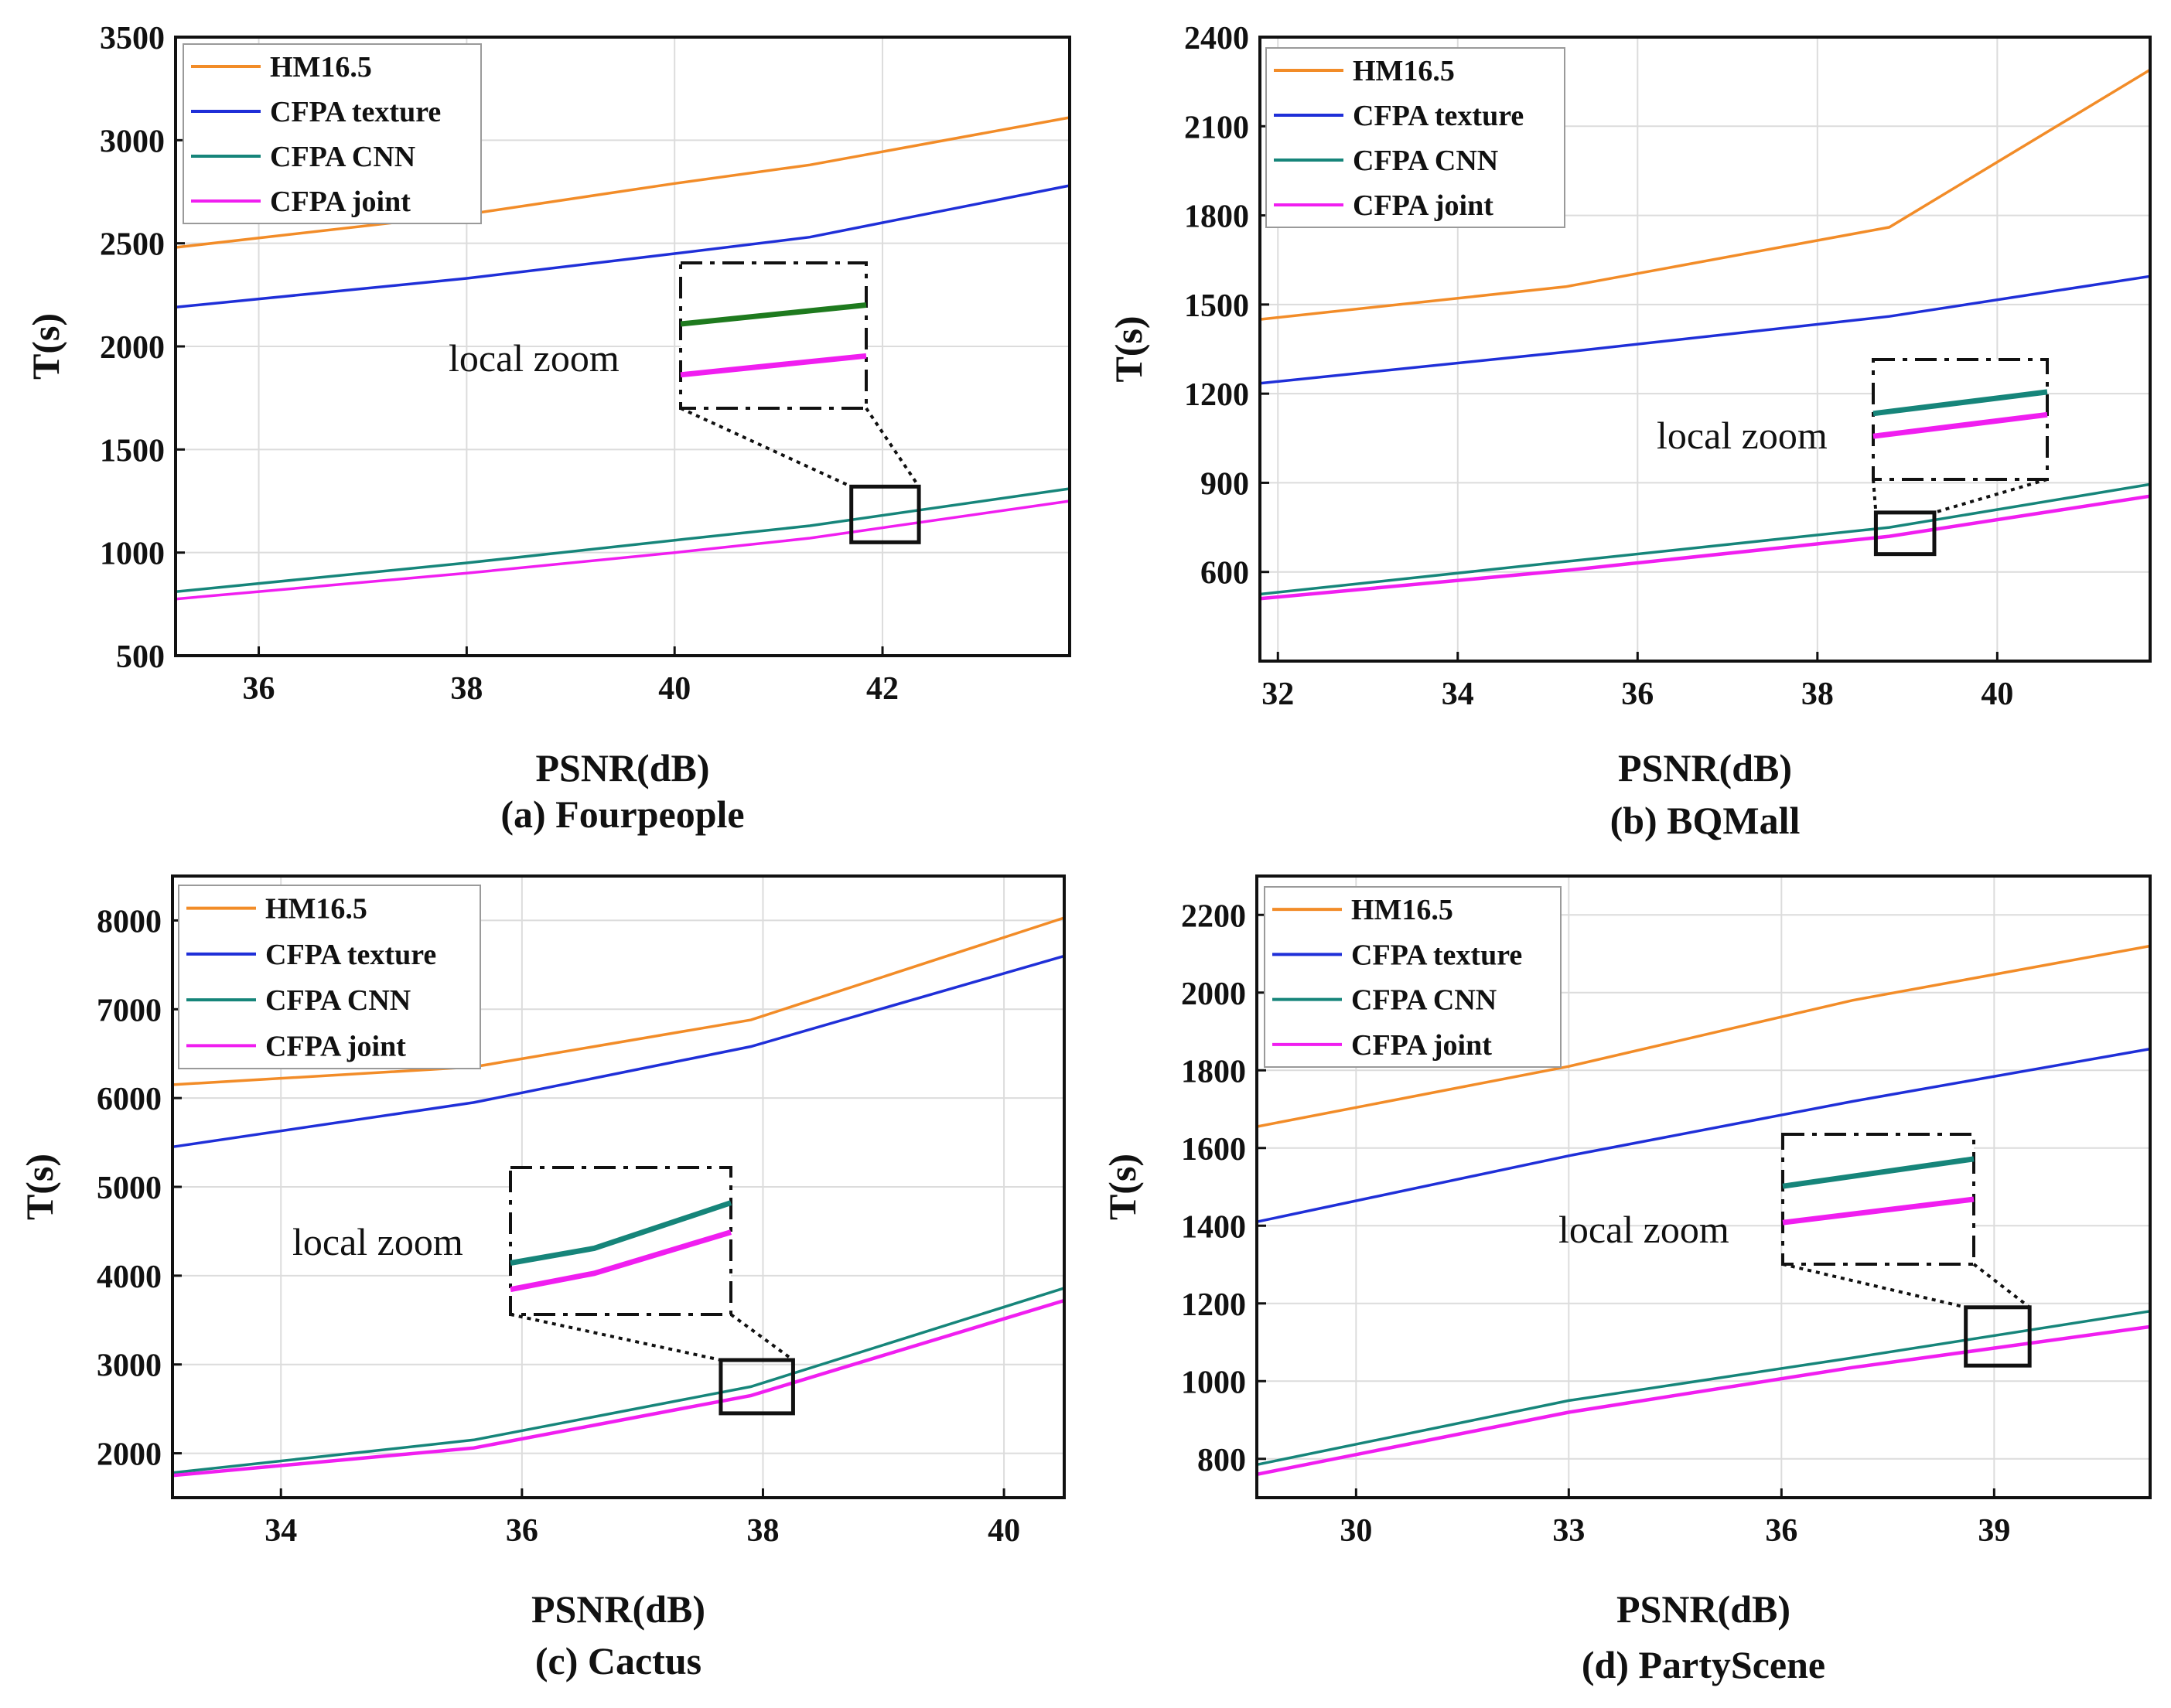 This screenshot has height=1708, width=2171. Describe the element at coordinates (1217, 127) in the screenshot. I see `y-tick-label: 2100` at that location.